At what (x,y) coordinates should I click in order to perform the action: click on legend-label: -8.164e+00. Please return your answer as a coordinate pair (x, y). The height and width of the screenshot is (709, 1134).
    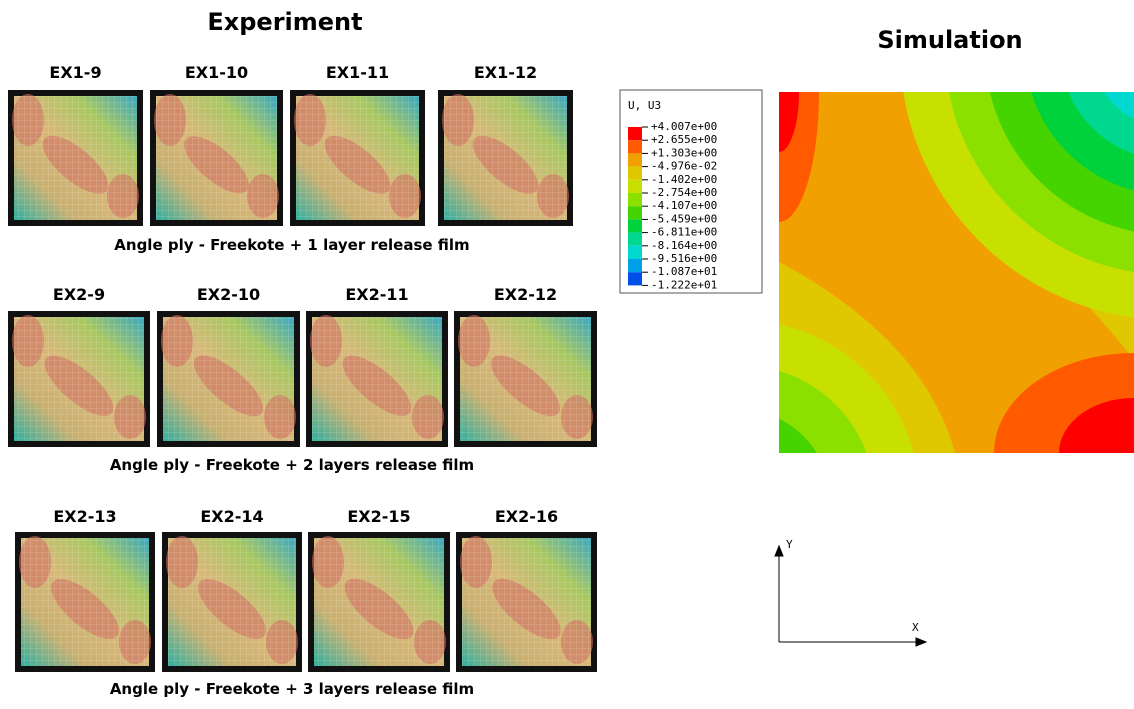
    Looking at the image, I should click on (684, 245).